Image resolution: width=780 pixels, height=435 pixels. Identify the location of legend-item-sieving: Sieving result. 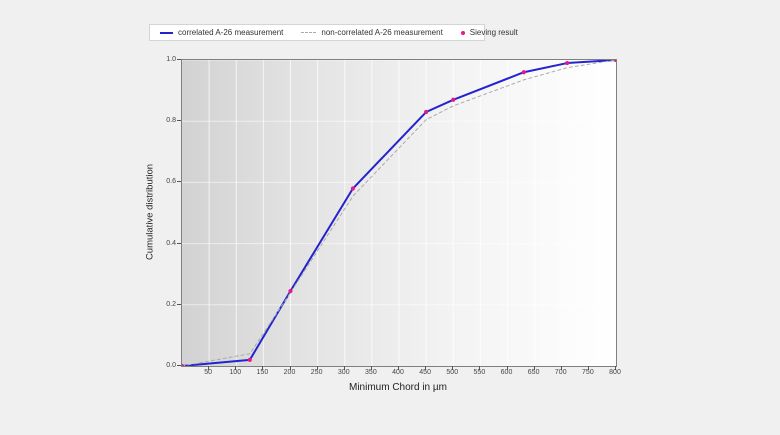
(489, 32).